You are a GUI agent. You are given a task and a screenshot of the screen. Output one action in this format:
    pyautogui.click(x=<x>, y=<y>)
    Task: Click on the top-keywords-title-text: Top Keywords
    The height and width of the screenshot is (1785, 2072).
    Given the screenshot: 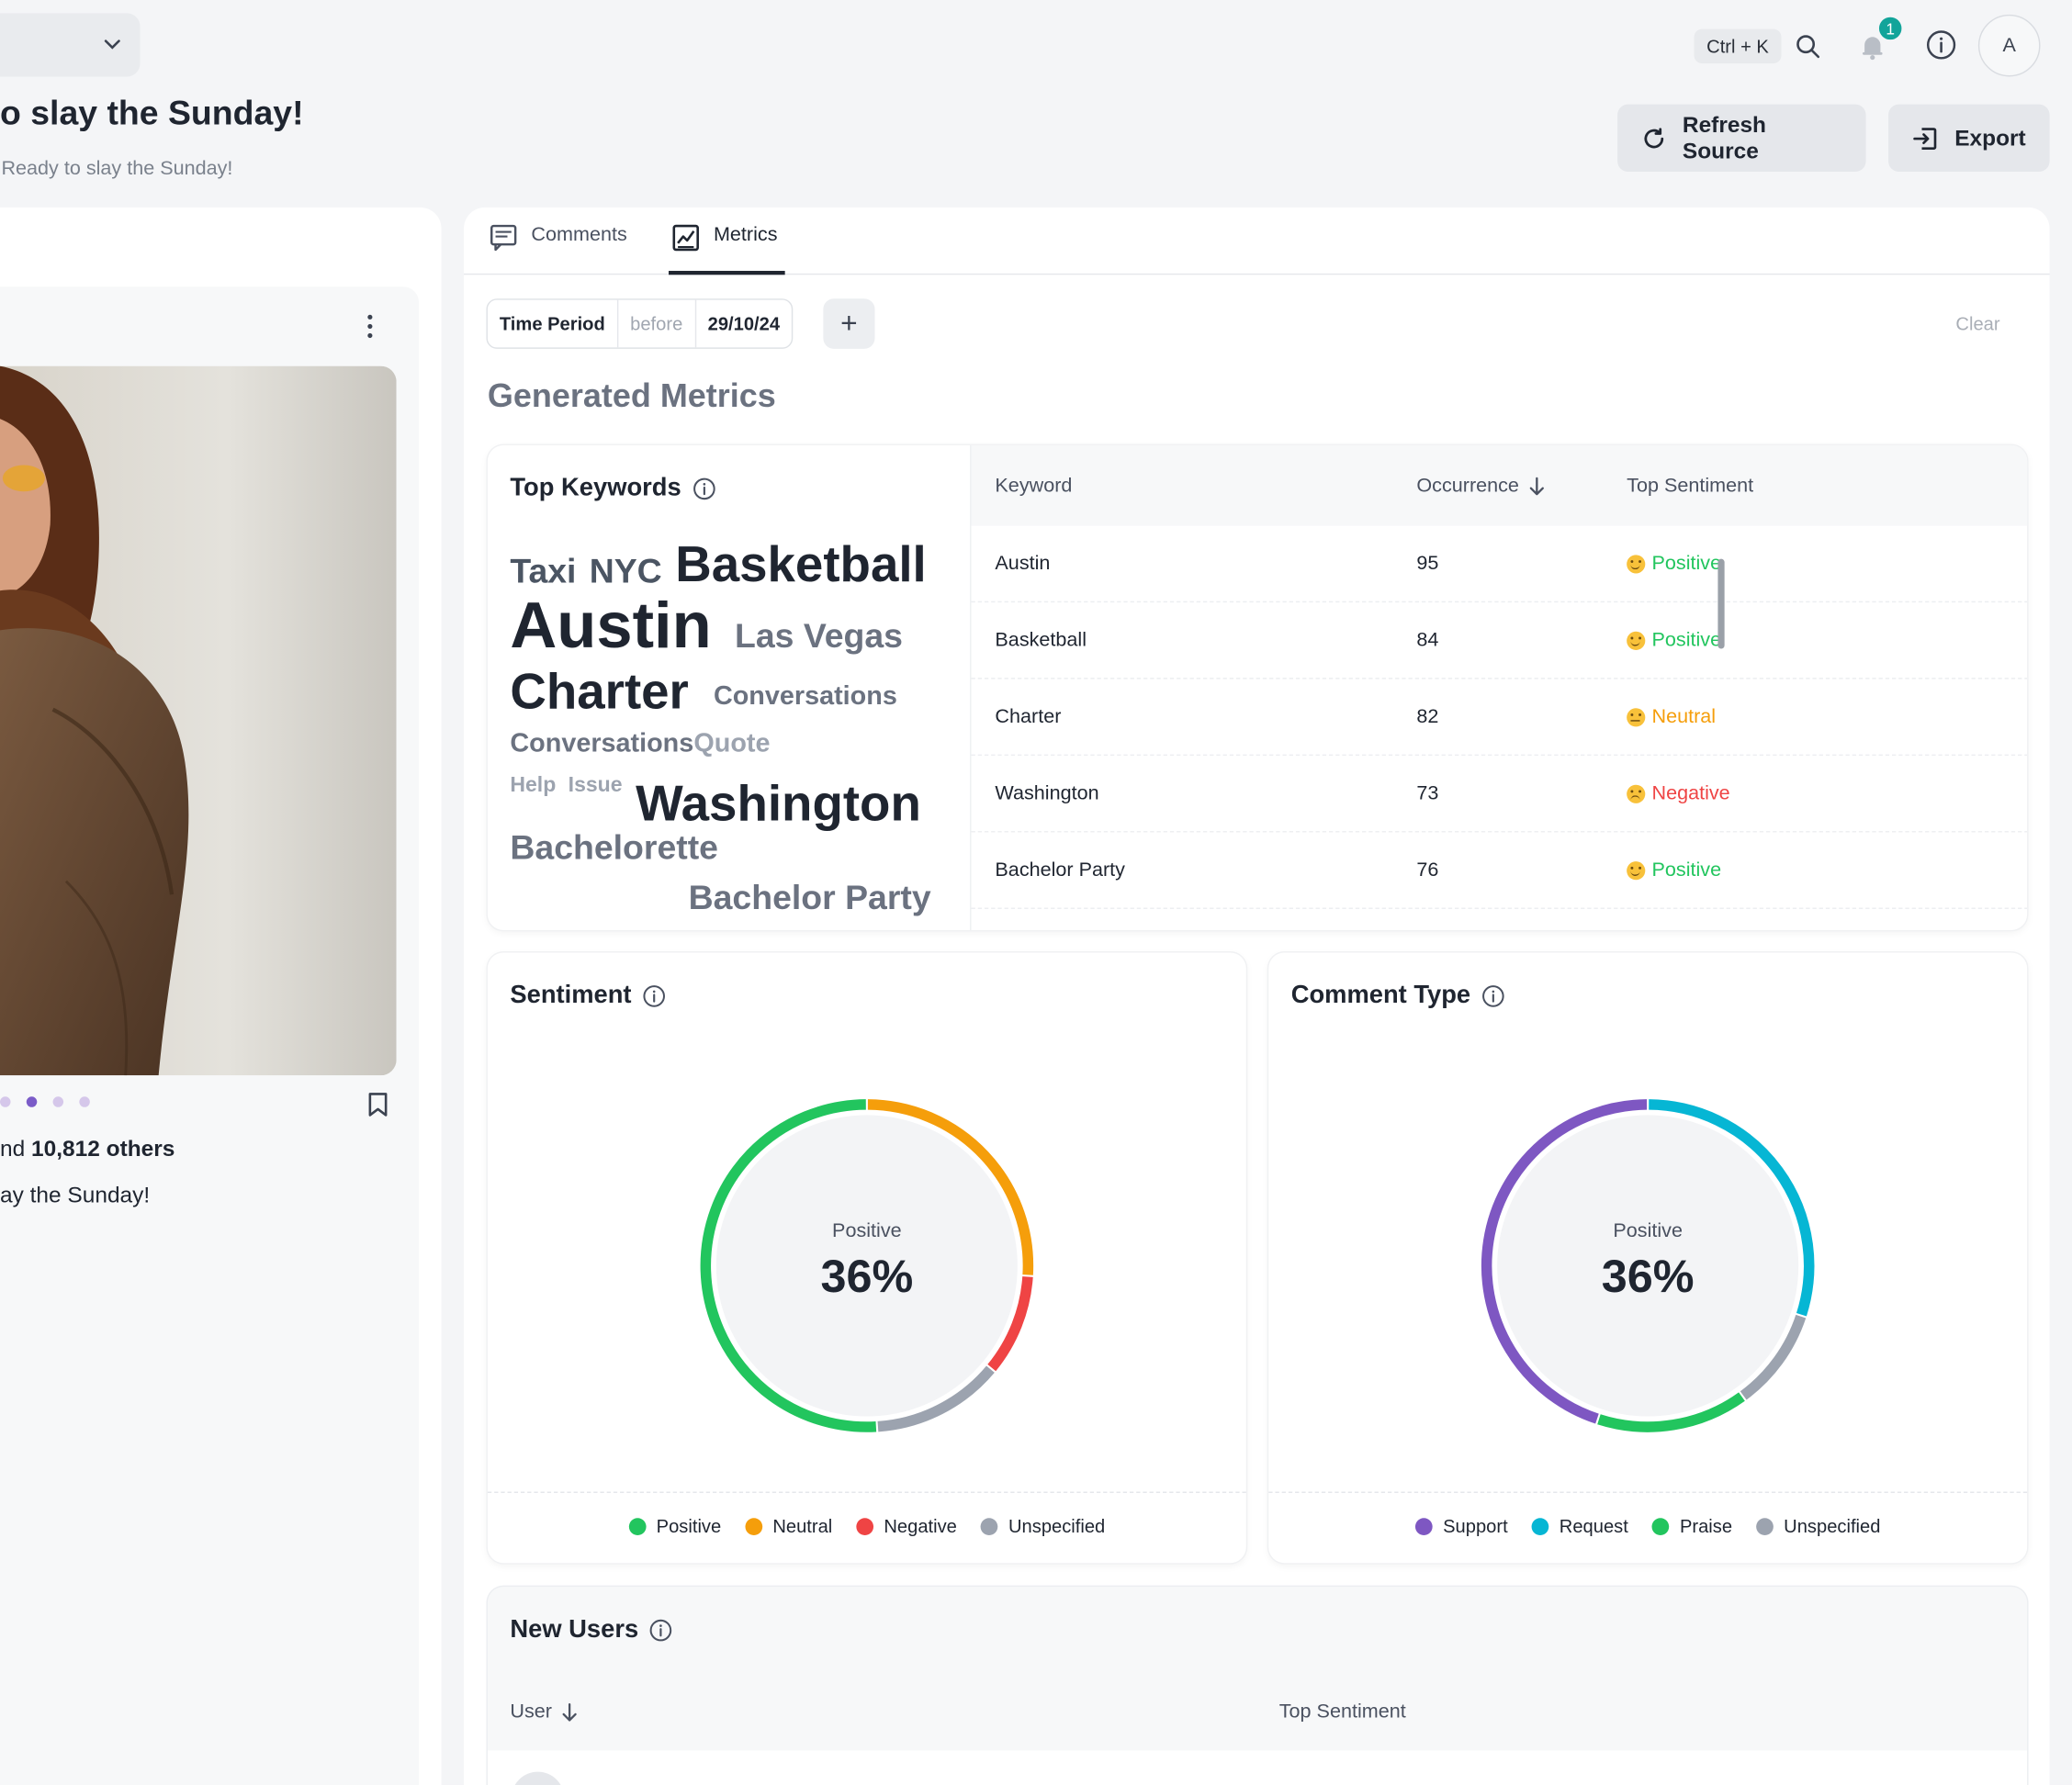 What is the action you would take?
    pyautogui.click(x=595, y=488)
    